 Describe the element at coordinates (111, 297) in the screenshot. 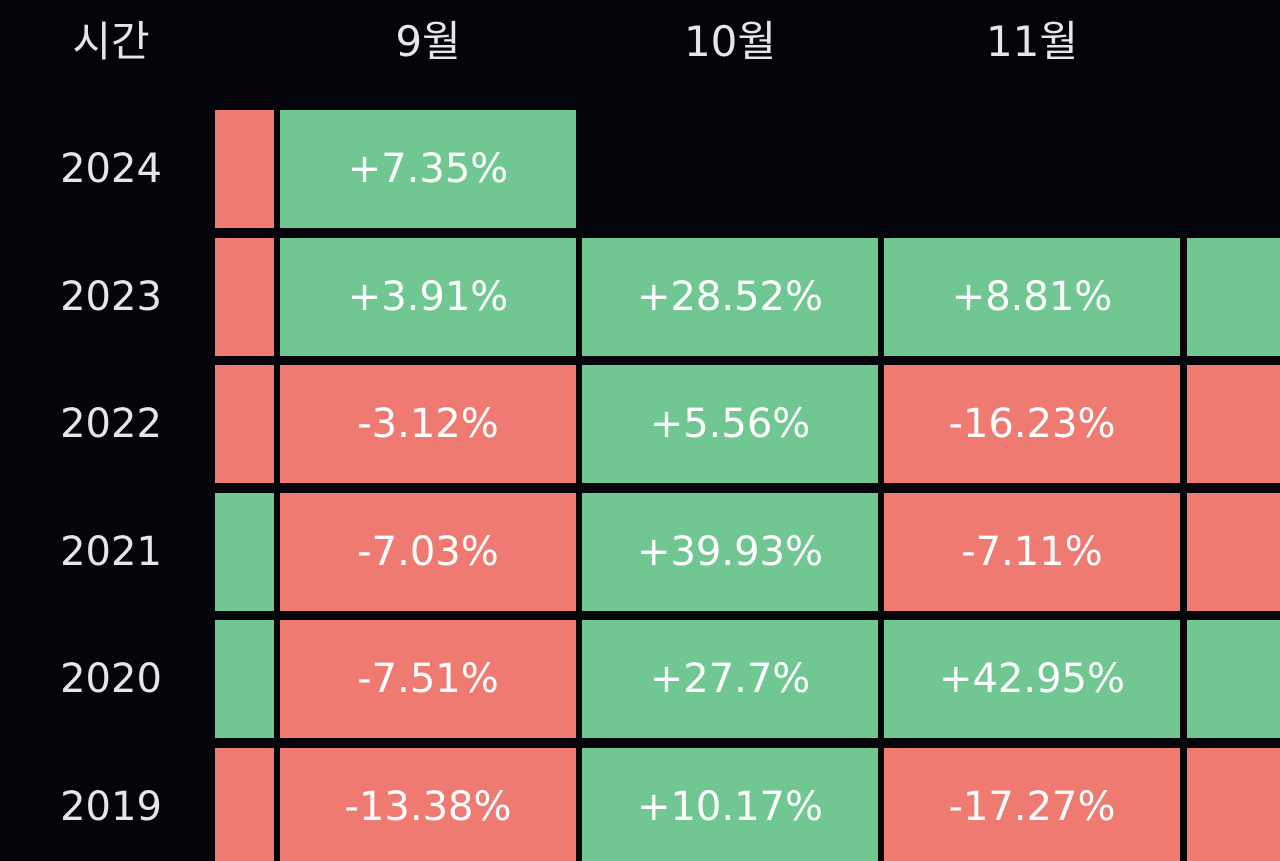

I see `year-label: 2023` at that location.